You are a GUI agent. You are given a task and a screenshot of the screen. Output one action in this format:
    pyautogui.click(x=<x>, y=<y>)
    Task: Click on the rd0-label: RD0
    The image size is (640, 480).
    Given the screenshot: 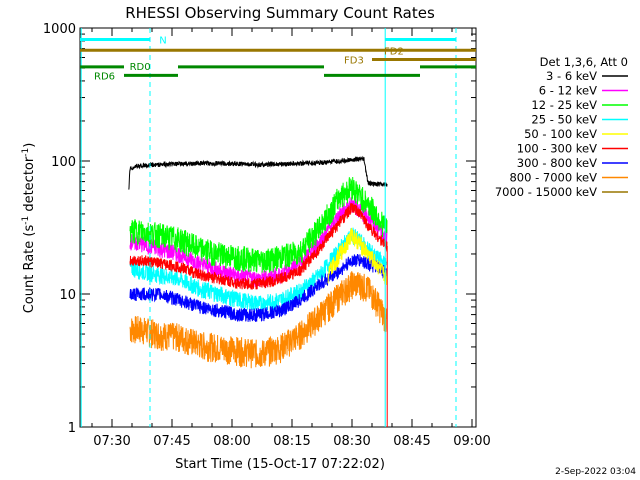 What is the action you would take?
    pyautogui.click(x=140, y=67)
    